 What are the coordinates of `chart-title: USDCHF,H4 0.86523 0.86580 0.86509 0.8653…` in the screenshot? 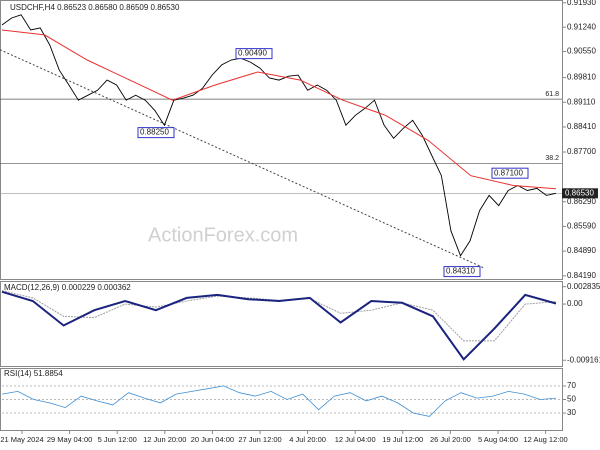 It's located at (95, 7).